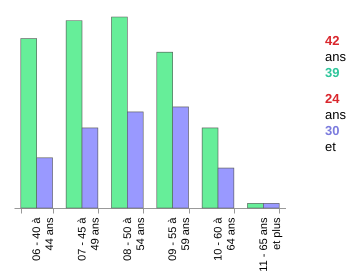 The image size is (350, 279). What do you see at coordinates (225, 238) in the screenshot?
I see `x-tick-label: 10 - 60 à 64 ans` at bounding box center [225, 238].